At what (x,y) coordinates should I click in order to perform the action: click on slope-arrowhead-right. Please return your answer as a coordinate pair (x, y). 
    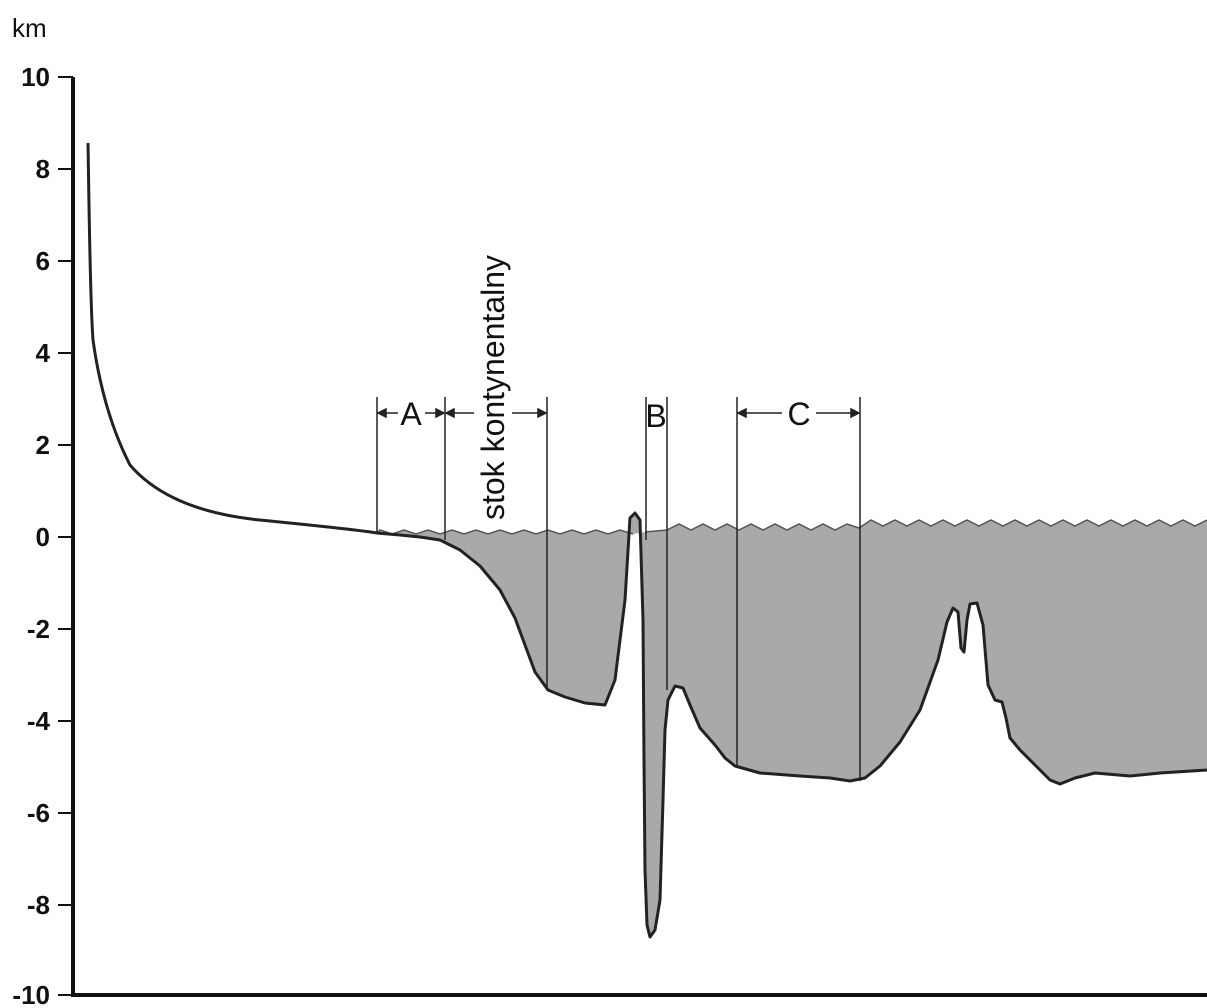
    Looking at the image, I should click on (542, 413).